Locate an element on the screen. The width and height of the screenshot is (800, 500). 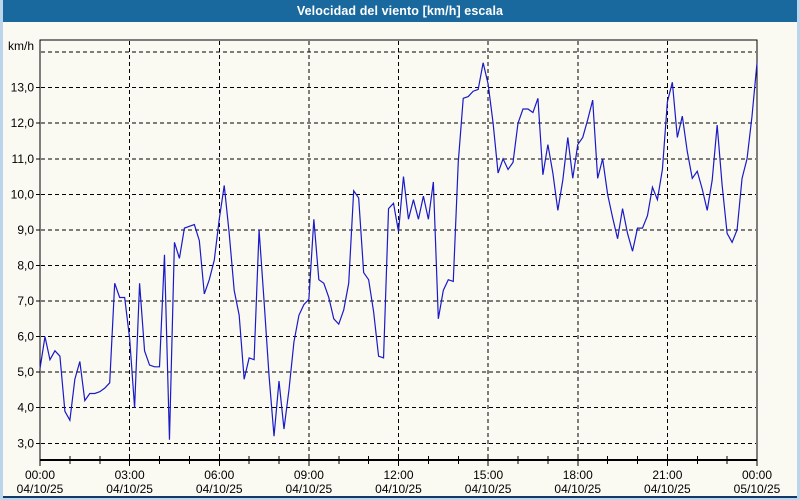
y-tick-label: 10,0 is located at coordinates (23, 194).